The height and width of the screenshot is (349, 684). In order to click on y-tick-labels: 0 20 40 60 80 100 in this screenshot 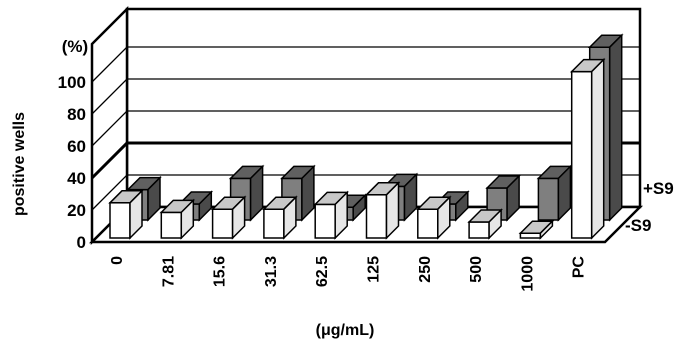, I will do `click(72, 162)`.